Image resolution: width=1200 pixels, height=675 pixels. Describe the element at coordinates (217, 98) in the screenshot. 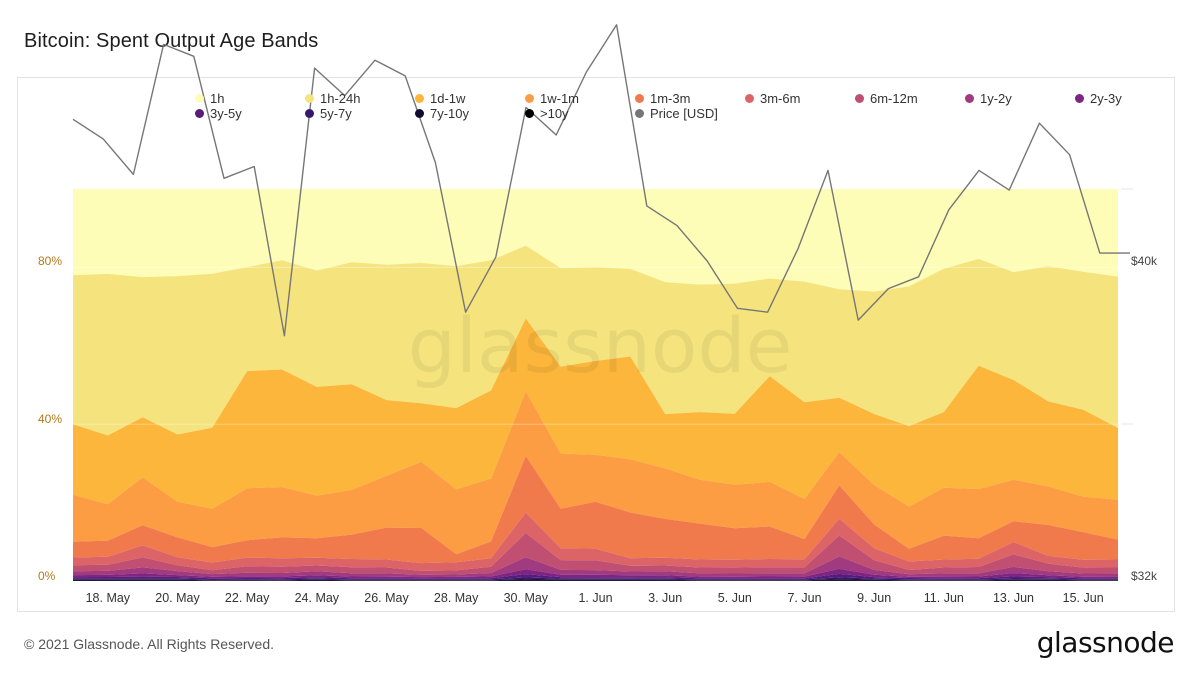

I see `legend-label: 1h` at that location.